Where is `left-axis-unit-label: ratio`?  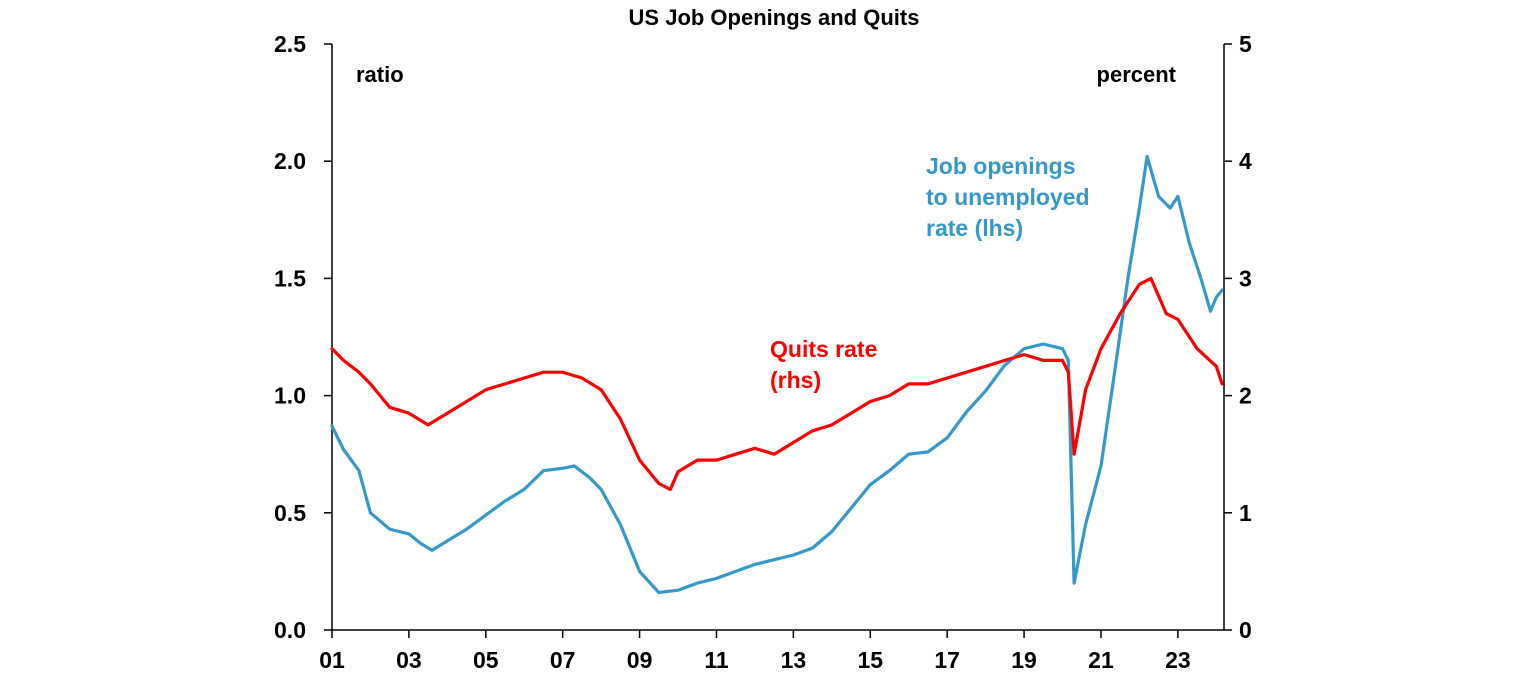
left-axis-unit-label: ratio is located at coordinates (380, 74).